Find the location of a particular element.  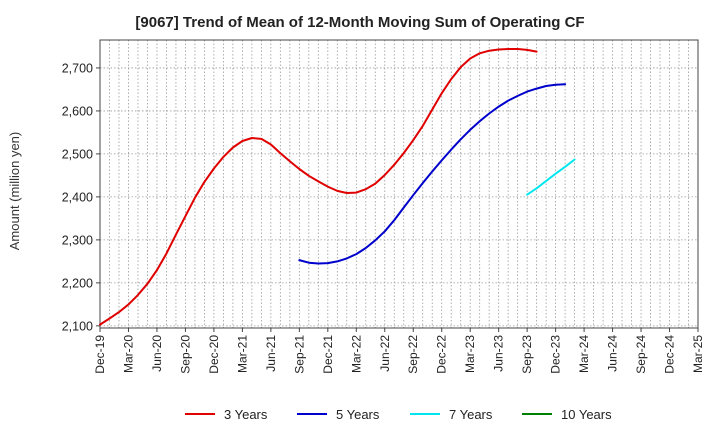

x-tick-label: Sep-24 is located at coordinates (641, 354).